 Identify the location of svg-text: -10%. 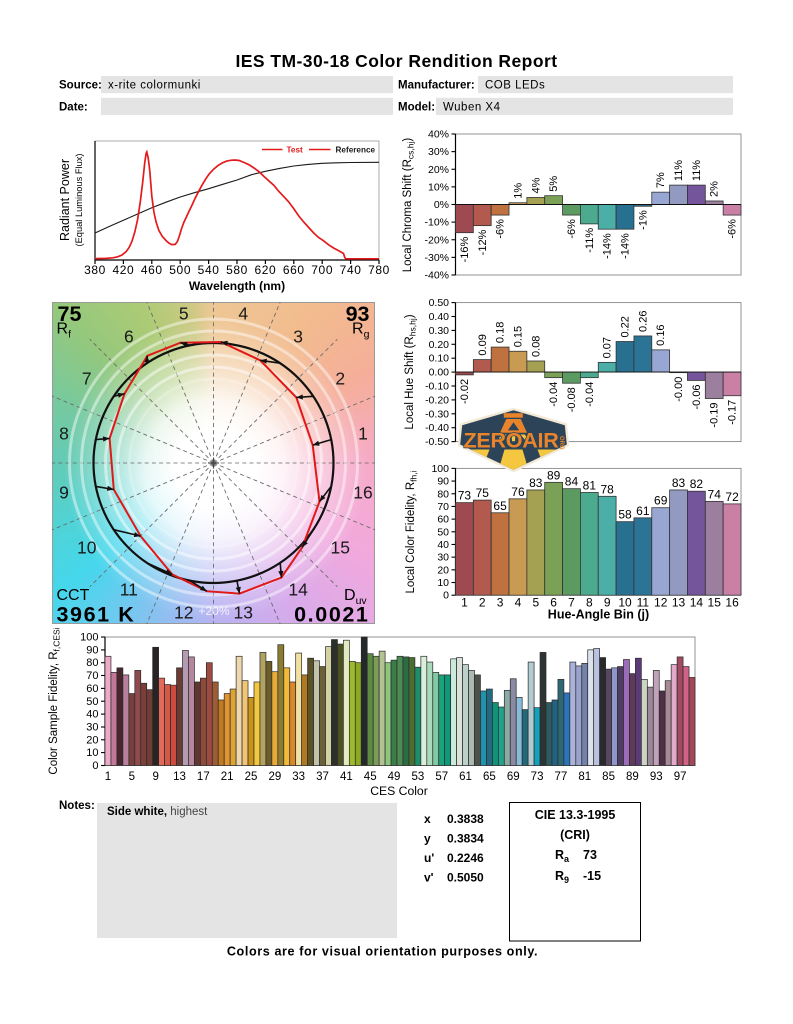
(436, 223).